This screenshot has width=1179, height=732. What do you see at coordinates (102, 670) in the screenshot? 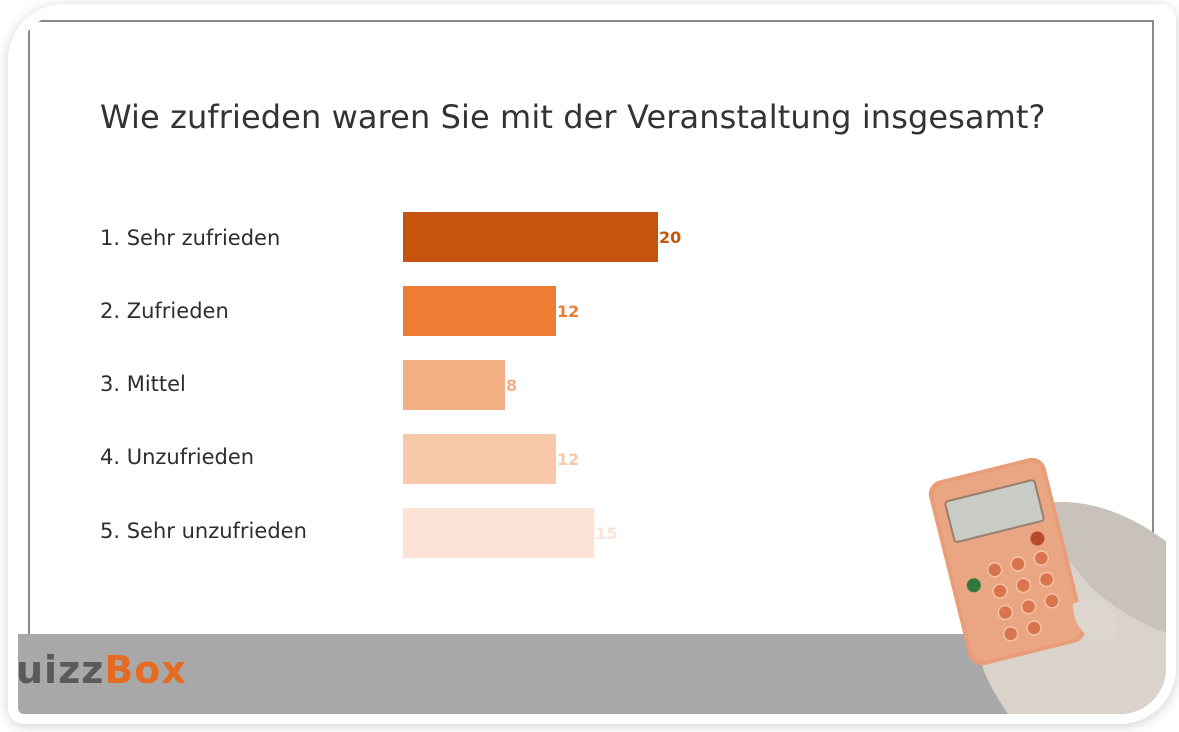
I see `quizzbox-logo: uizzBox` at bounding box center [102, 670].